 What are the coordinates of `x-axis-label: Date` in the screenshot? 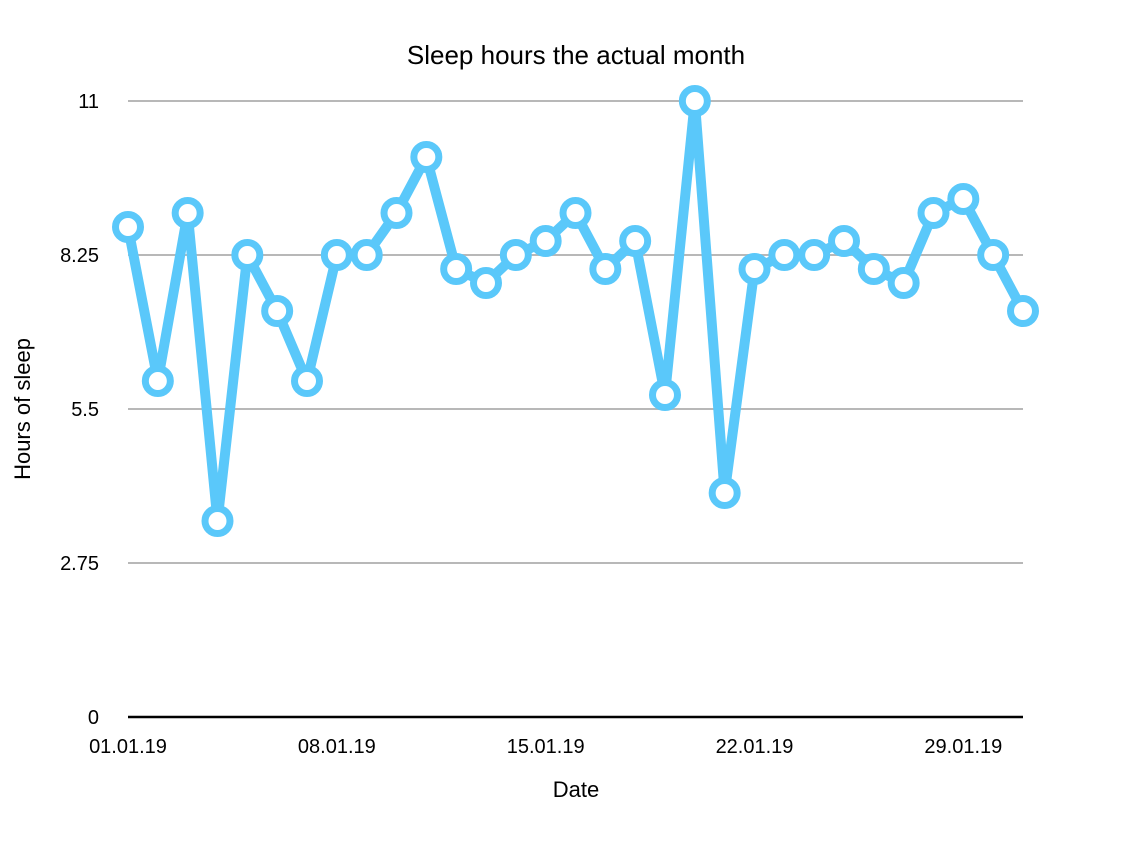 It's located at (576, 789).